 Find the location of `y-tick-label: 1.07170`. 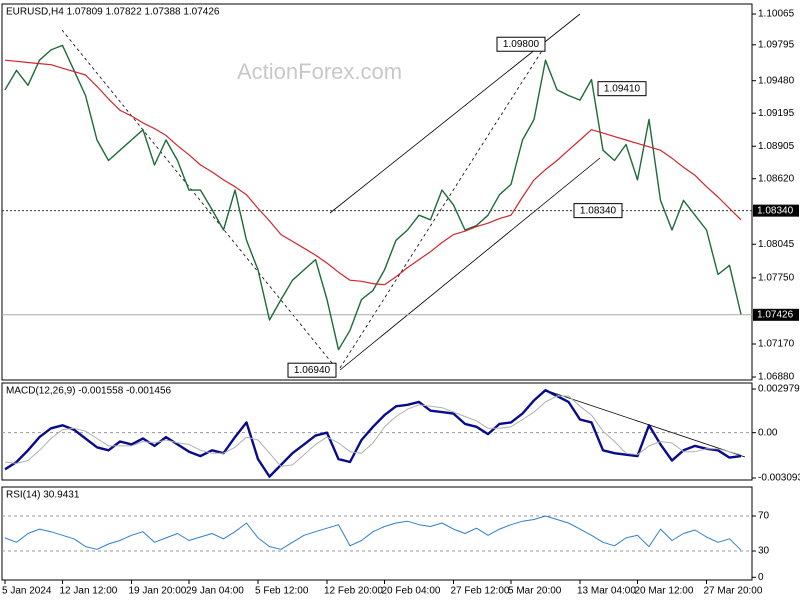

y-tick-label: 1.07170 is located at coordinates (776, 344).